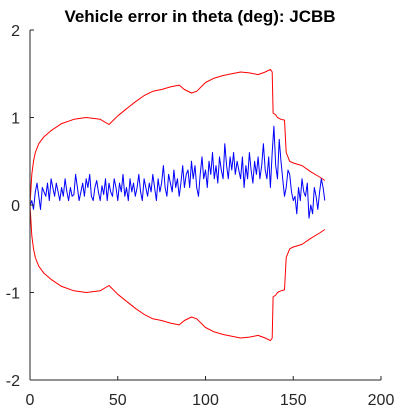 The image size is (401, 412). Describe the element at coordinates (199, 16) in the screenshot. I see `chart-title: Vehicle error in theta (deg): JCBB` at that location.